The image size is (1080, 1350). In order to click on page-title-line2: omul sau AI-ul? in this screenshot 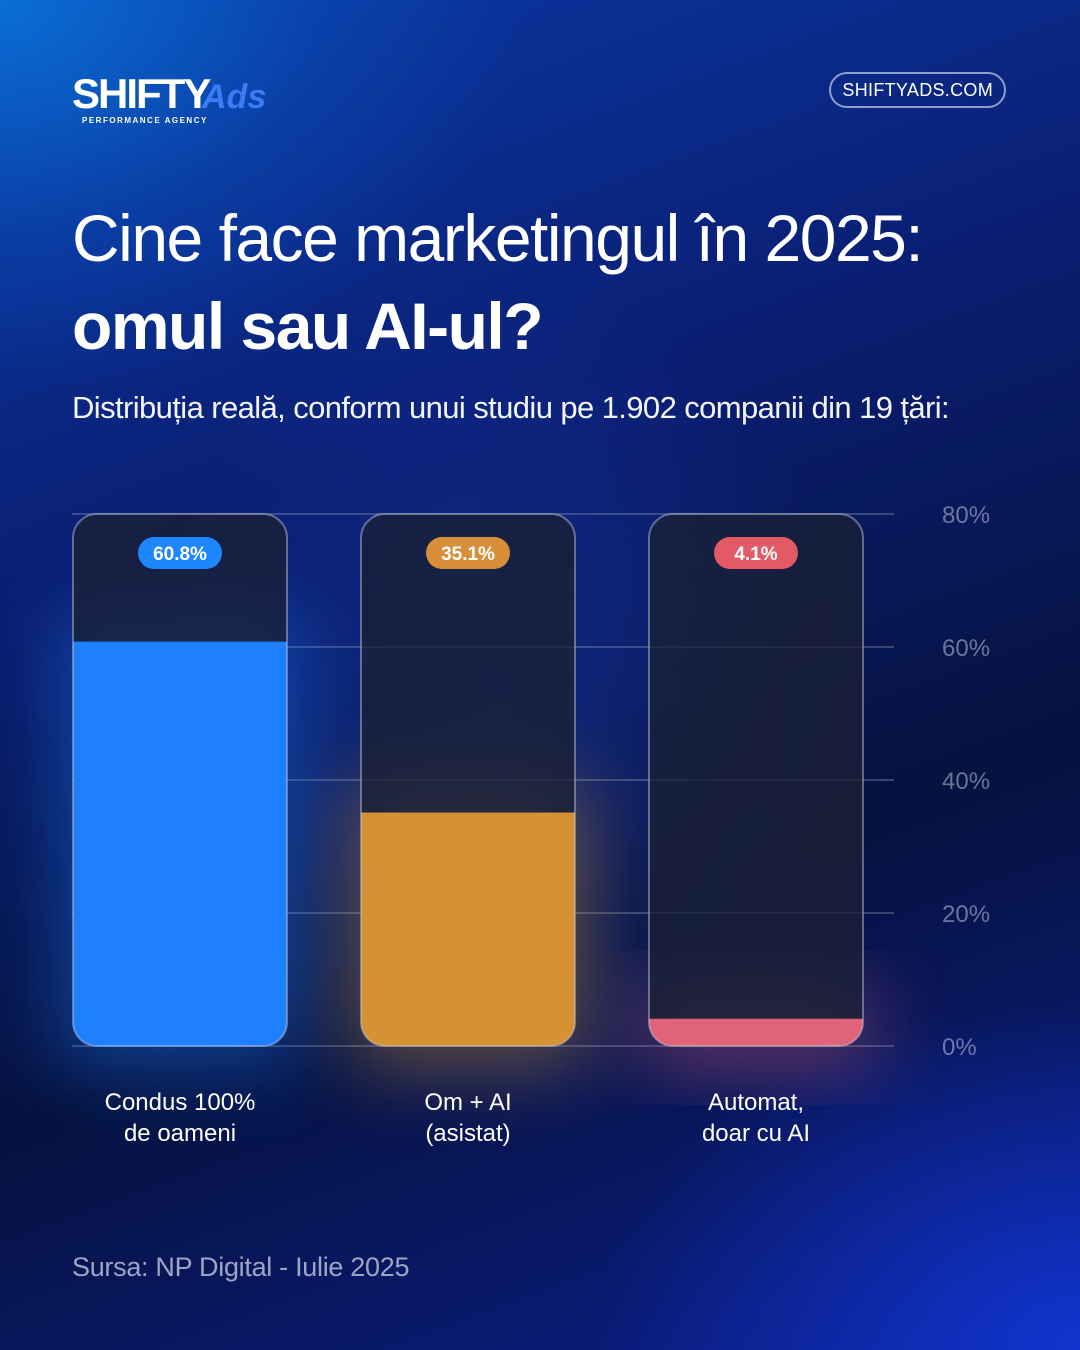, I will do `click(308, 326)`.